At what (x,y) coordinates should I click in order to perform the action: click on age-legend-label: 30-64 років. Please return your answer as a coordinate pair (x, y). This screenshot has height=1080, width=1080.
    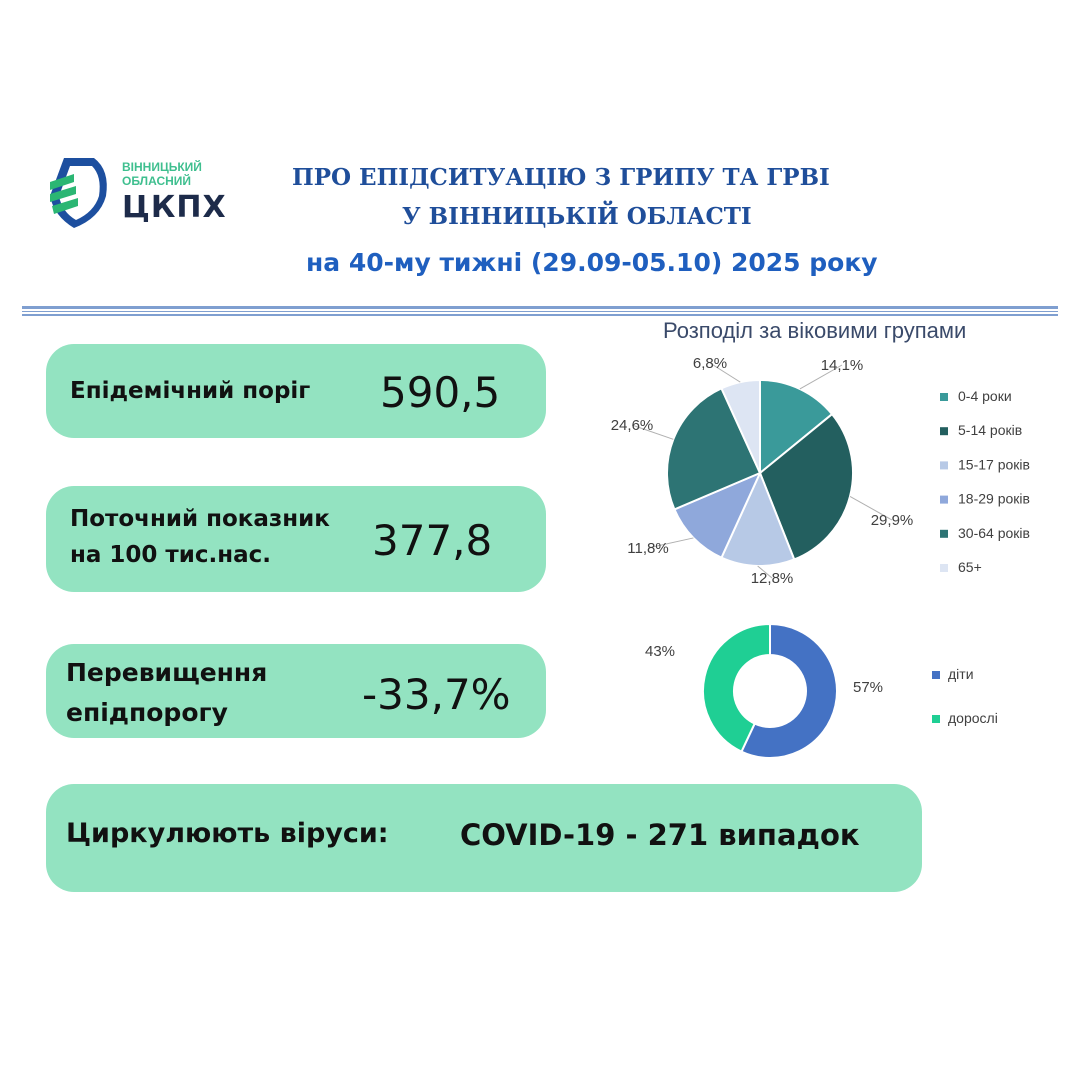
    Looking at the image, I should click on (994, 533).